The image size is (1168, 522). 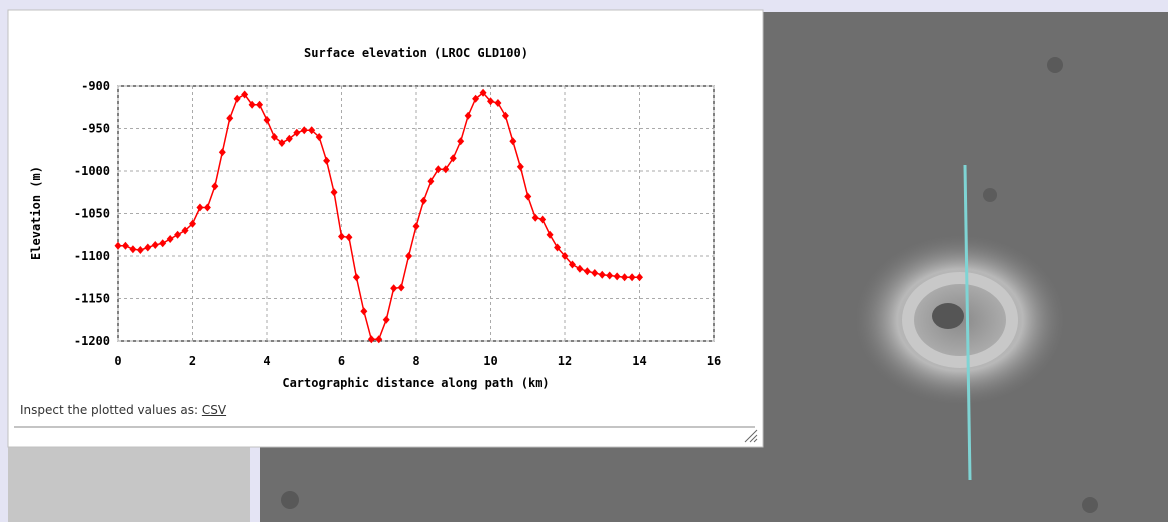 What do you see at coordinates (266, 361) in the screenshot?
I see `x-tick-label: 4` at bounding box center [266, 361].